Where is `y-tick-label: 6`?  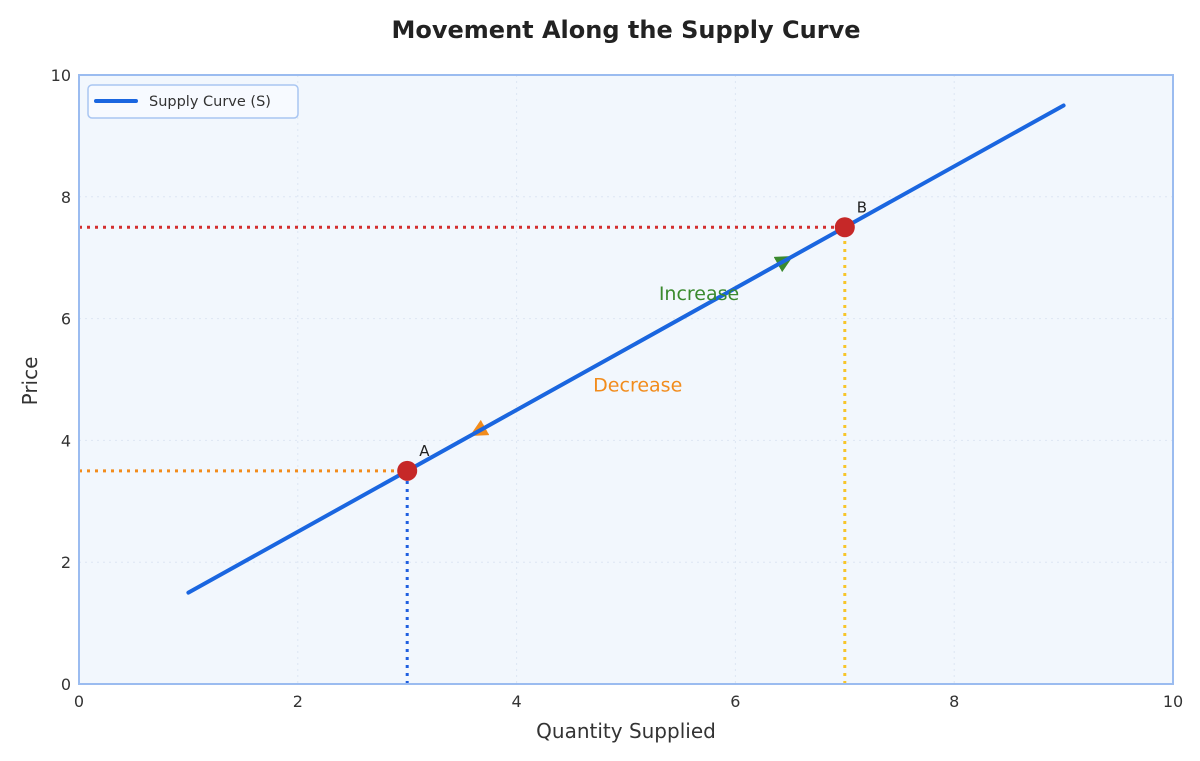
y-tick-label: 6 is located at coordinates (66, 319).